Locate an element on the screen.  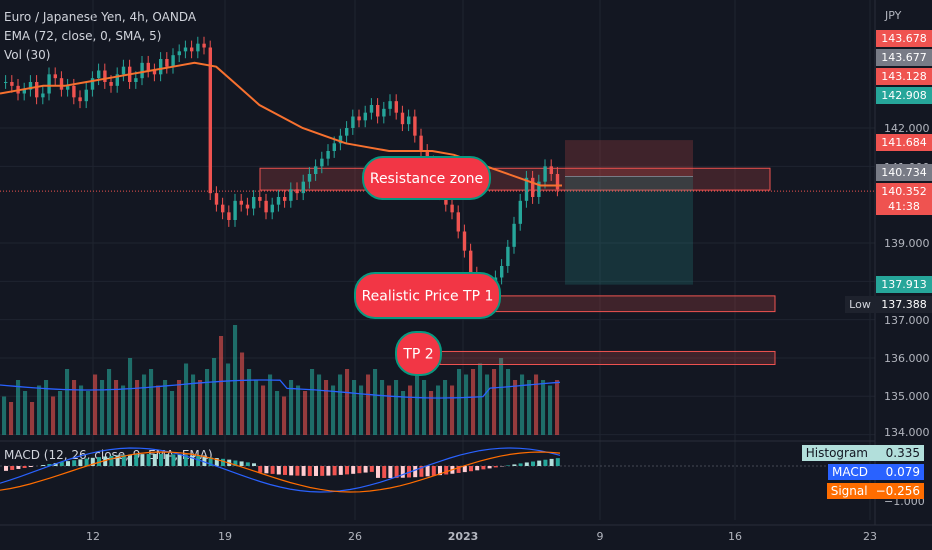
volume-ma-line is located at coordinates (280, 389).